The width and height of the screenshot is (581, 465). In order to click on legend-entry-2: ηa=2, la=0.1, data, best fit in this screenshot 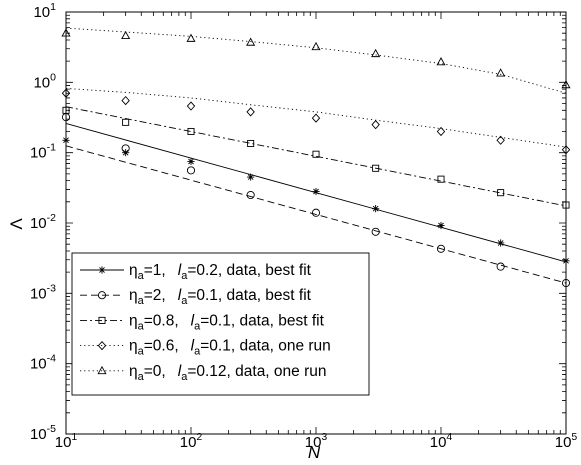, I will do `click(196, 297)`.